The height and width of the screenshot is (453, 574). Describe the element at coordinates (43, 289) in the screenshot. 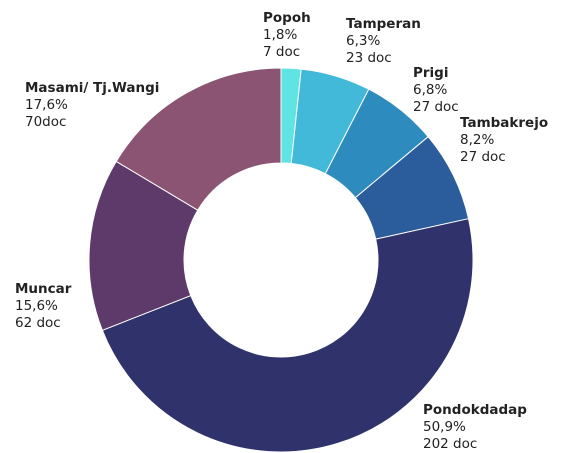

I see `slice-name: Muncar` at that location.